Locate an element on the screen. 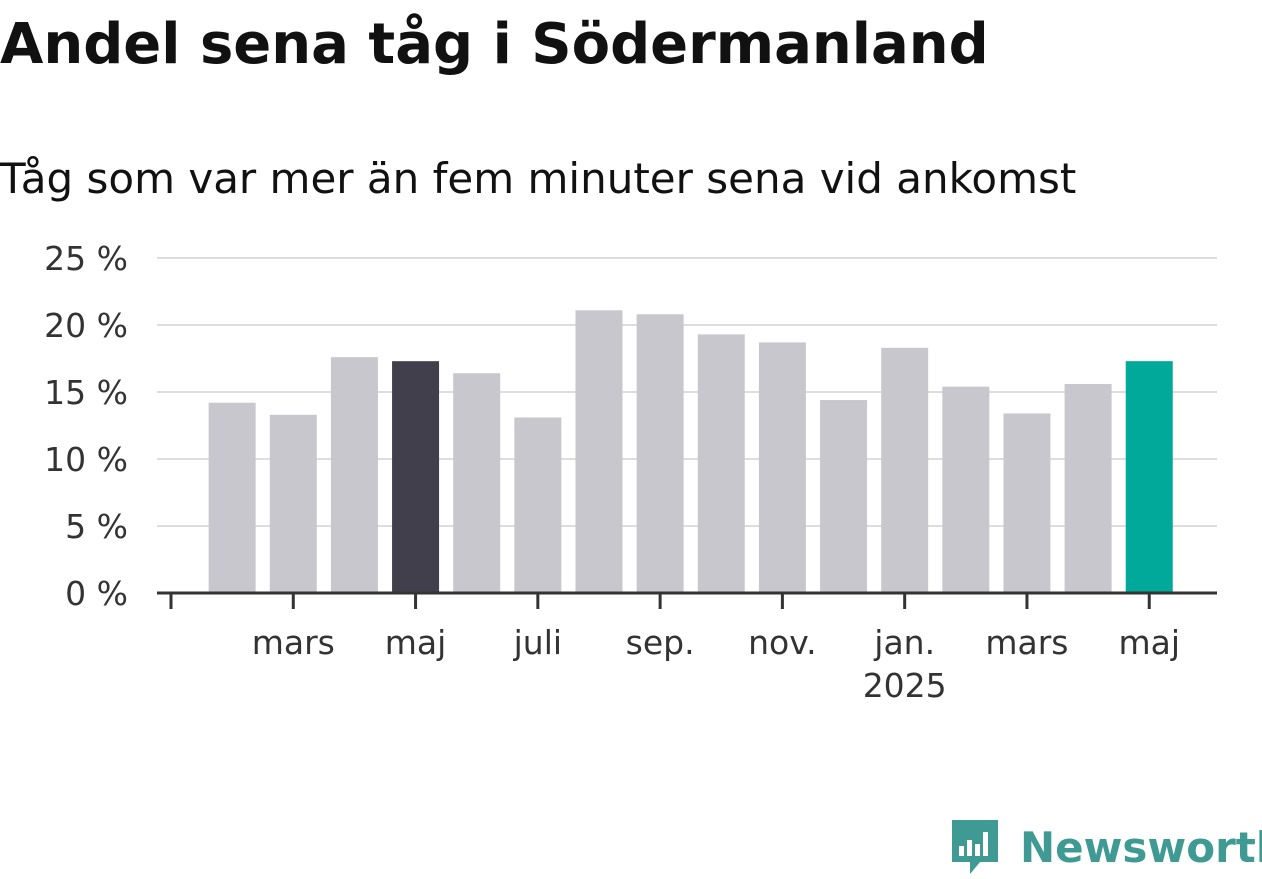 Image resolution: width=1262 pixels, height=879 pixels. x-tick-label: sep. is located at coordinates (660, 642).